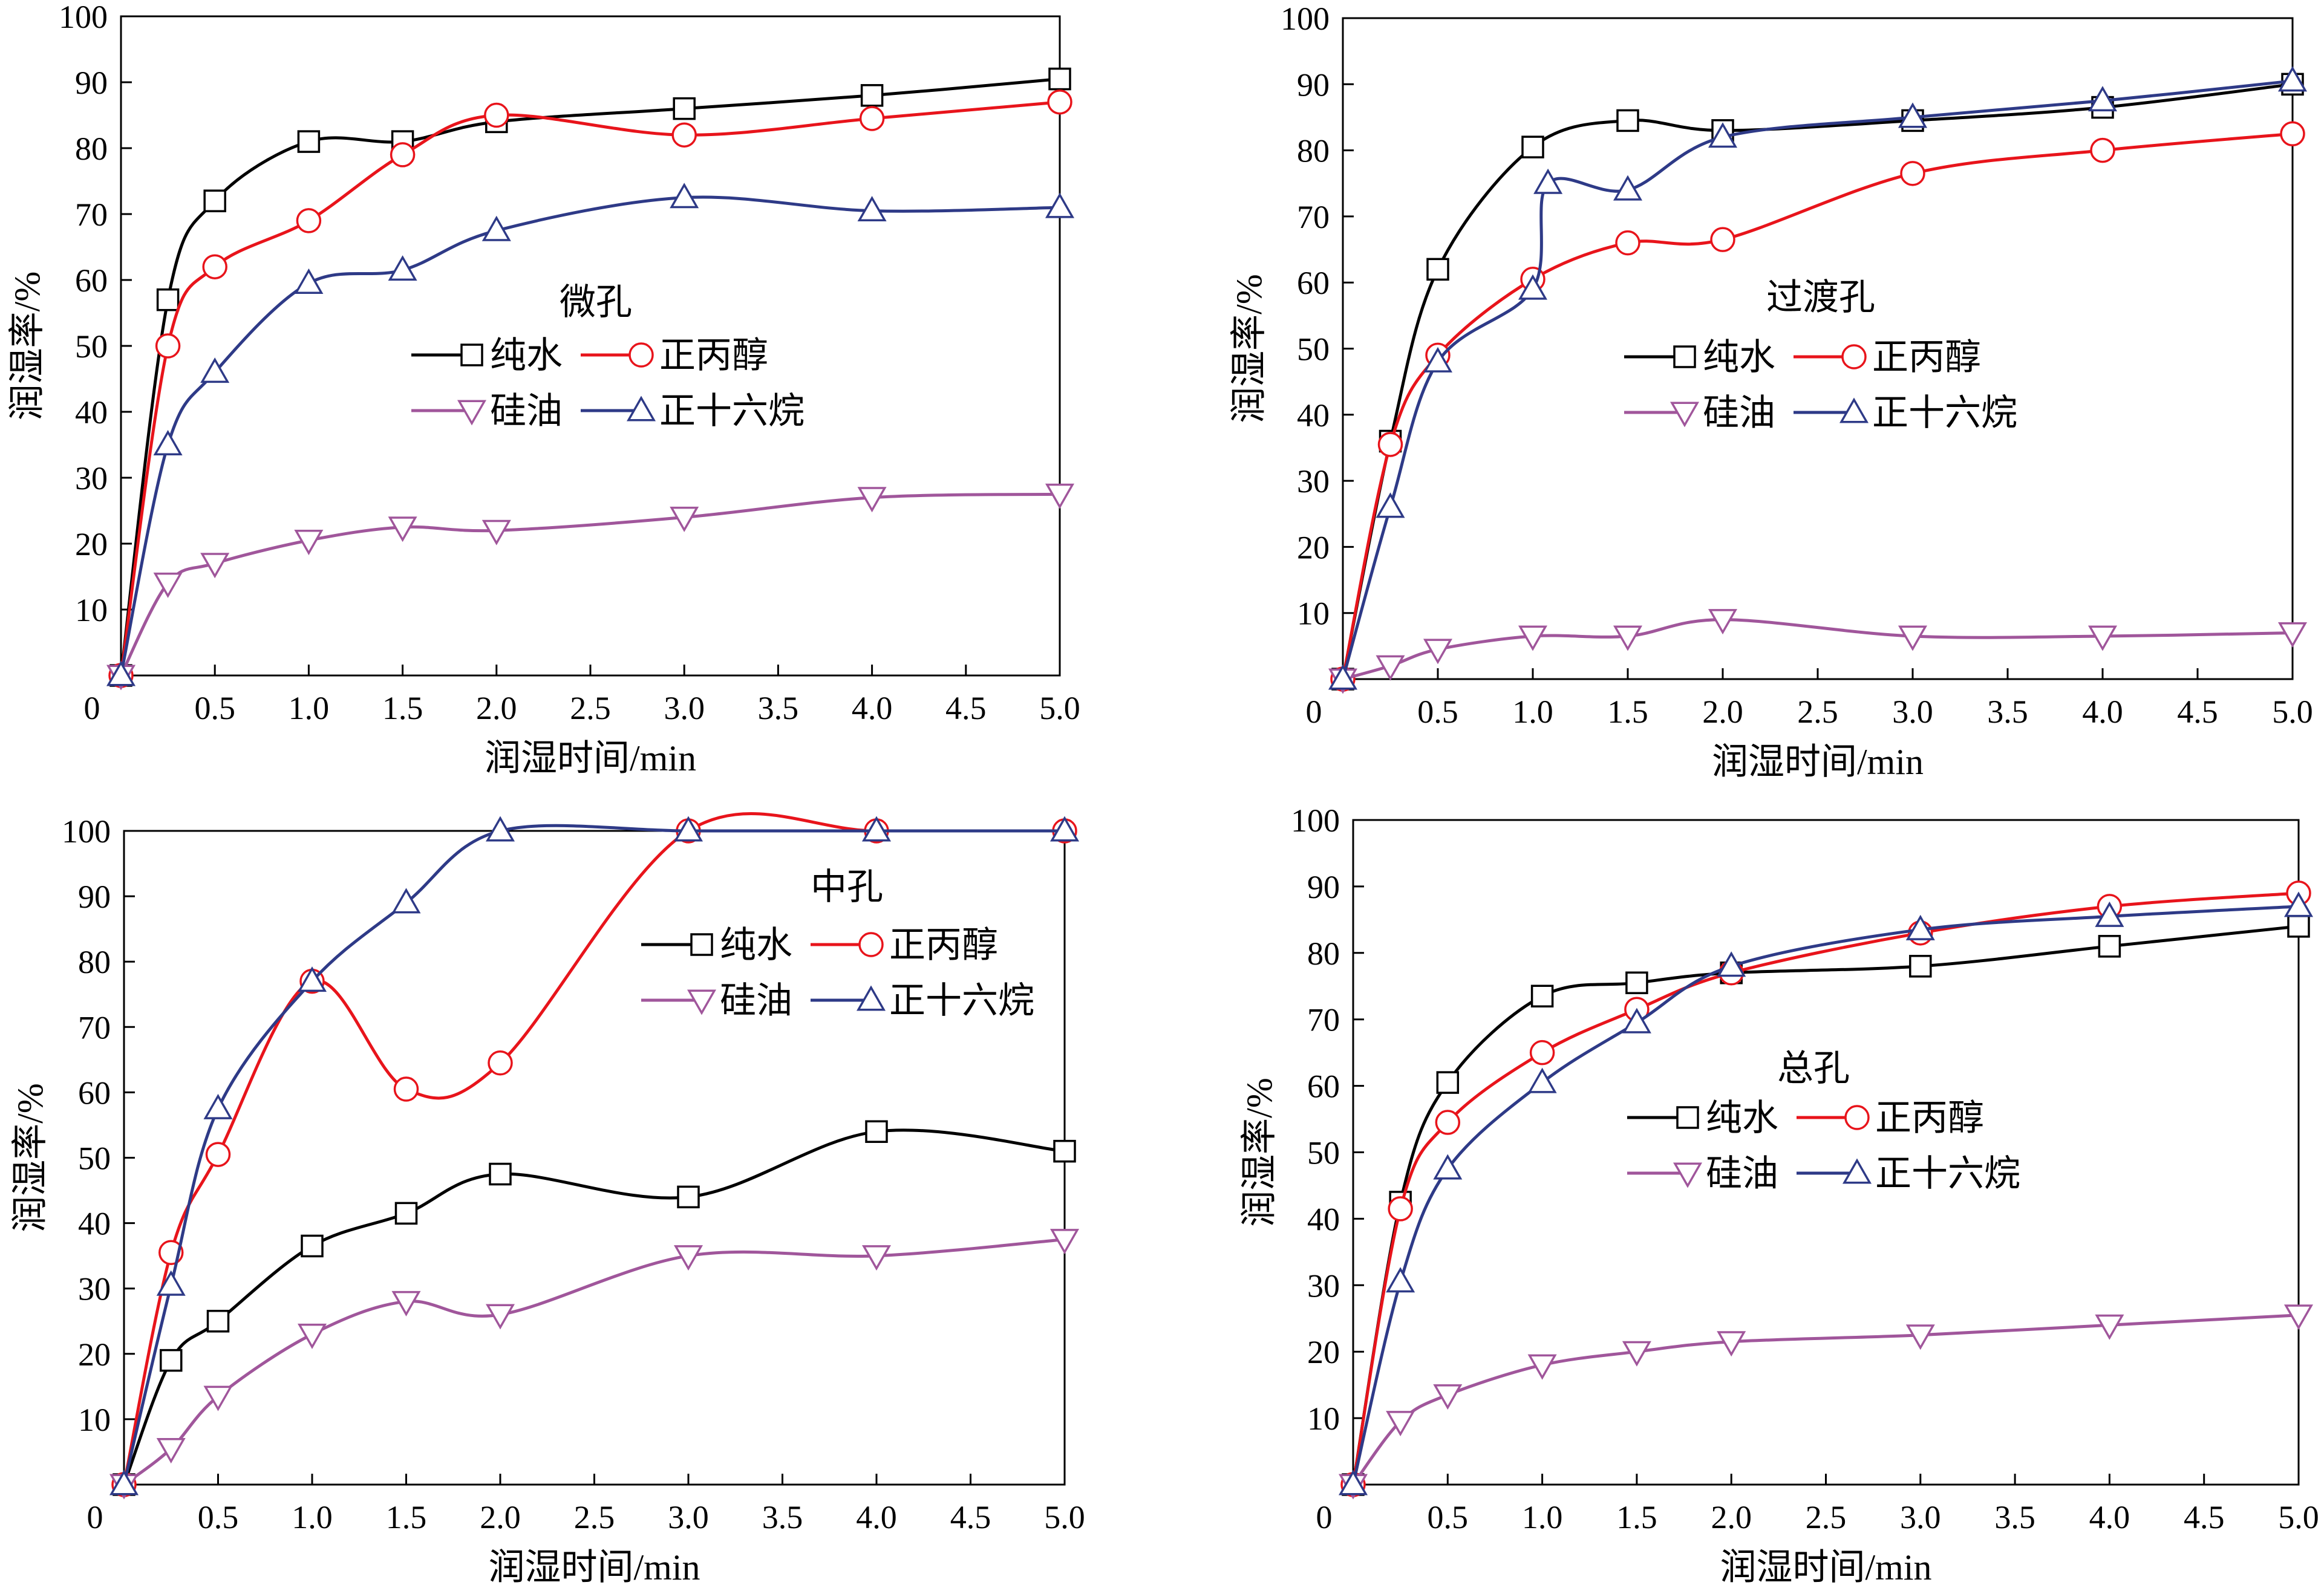  What do you see at coordinates (94, 1420) in the screenshot?
I see `y-tick-label: 10` at bounding box center [94, 1420].